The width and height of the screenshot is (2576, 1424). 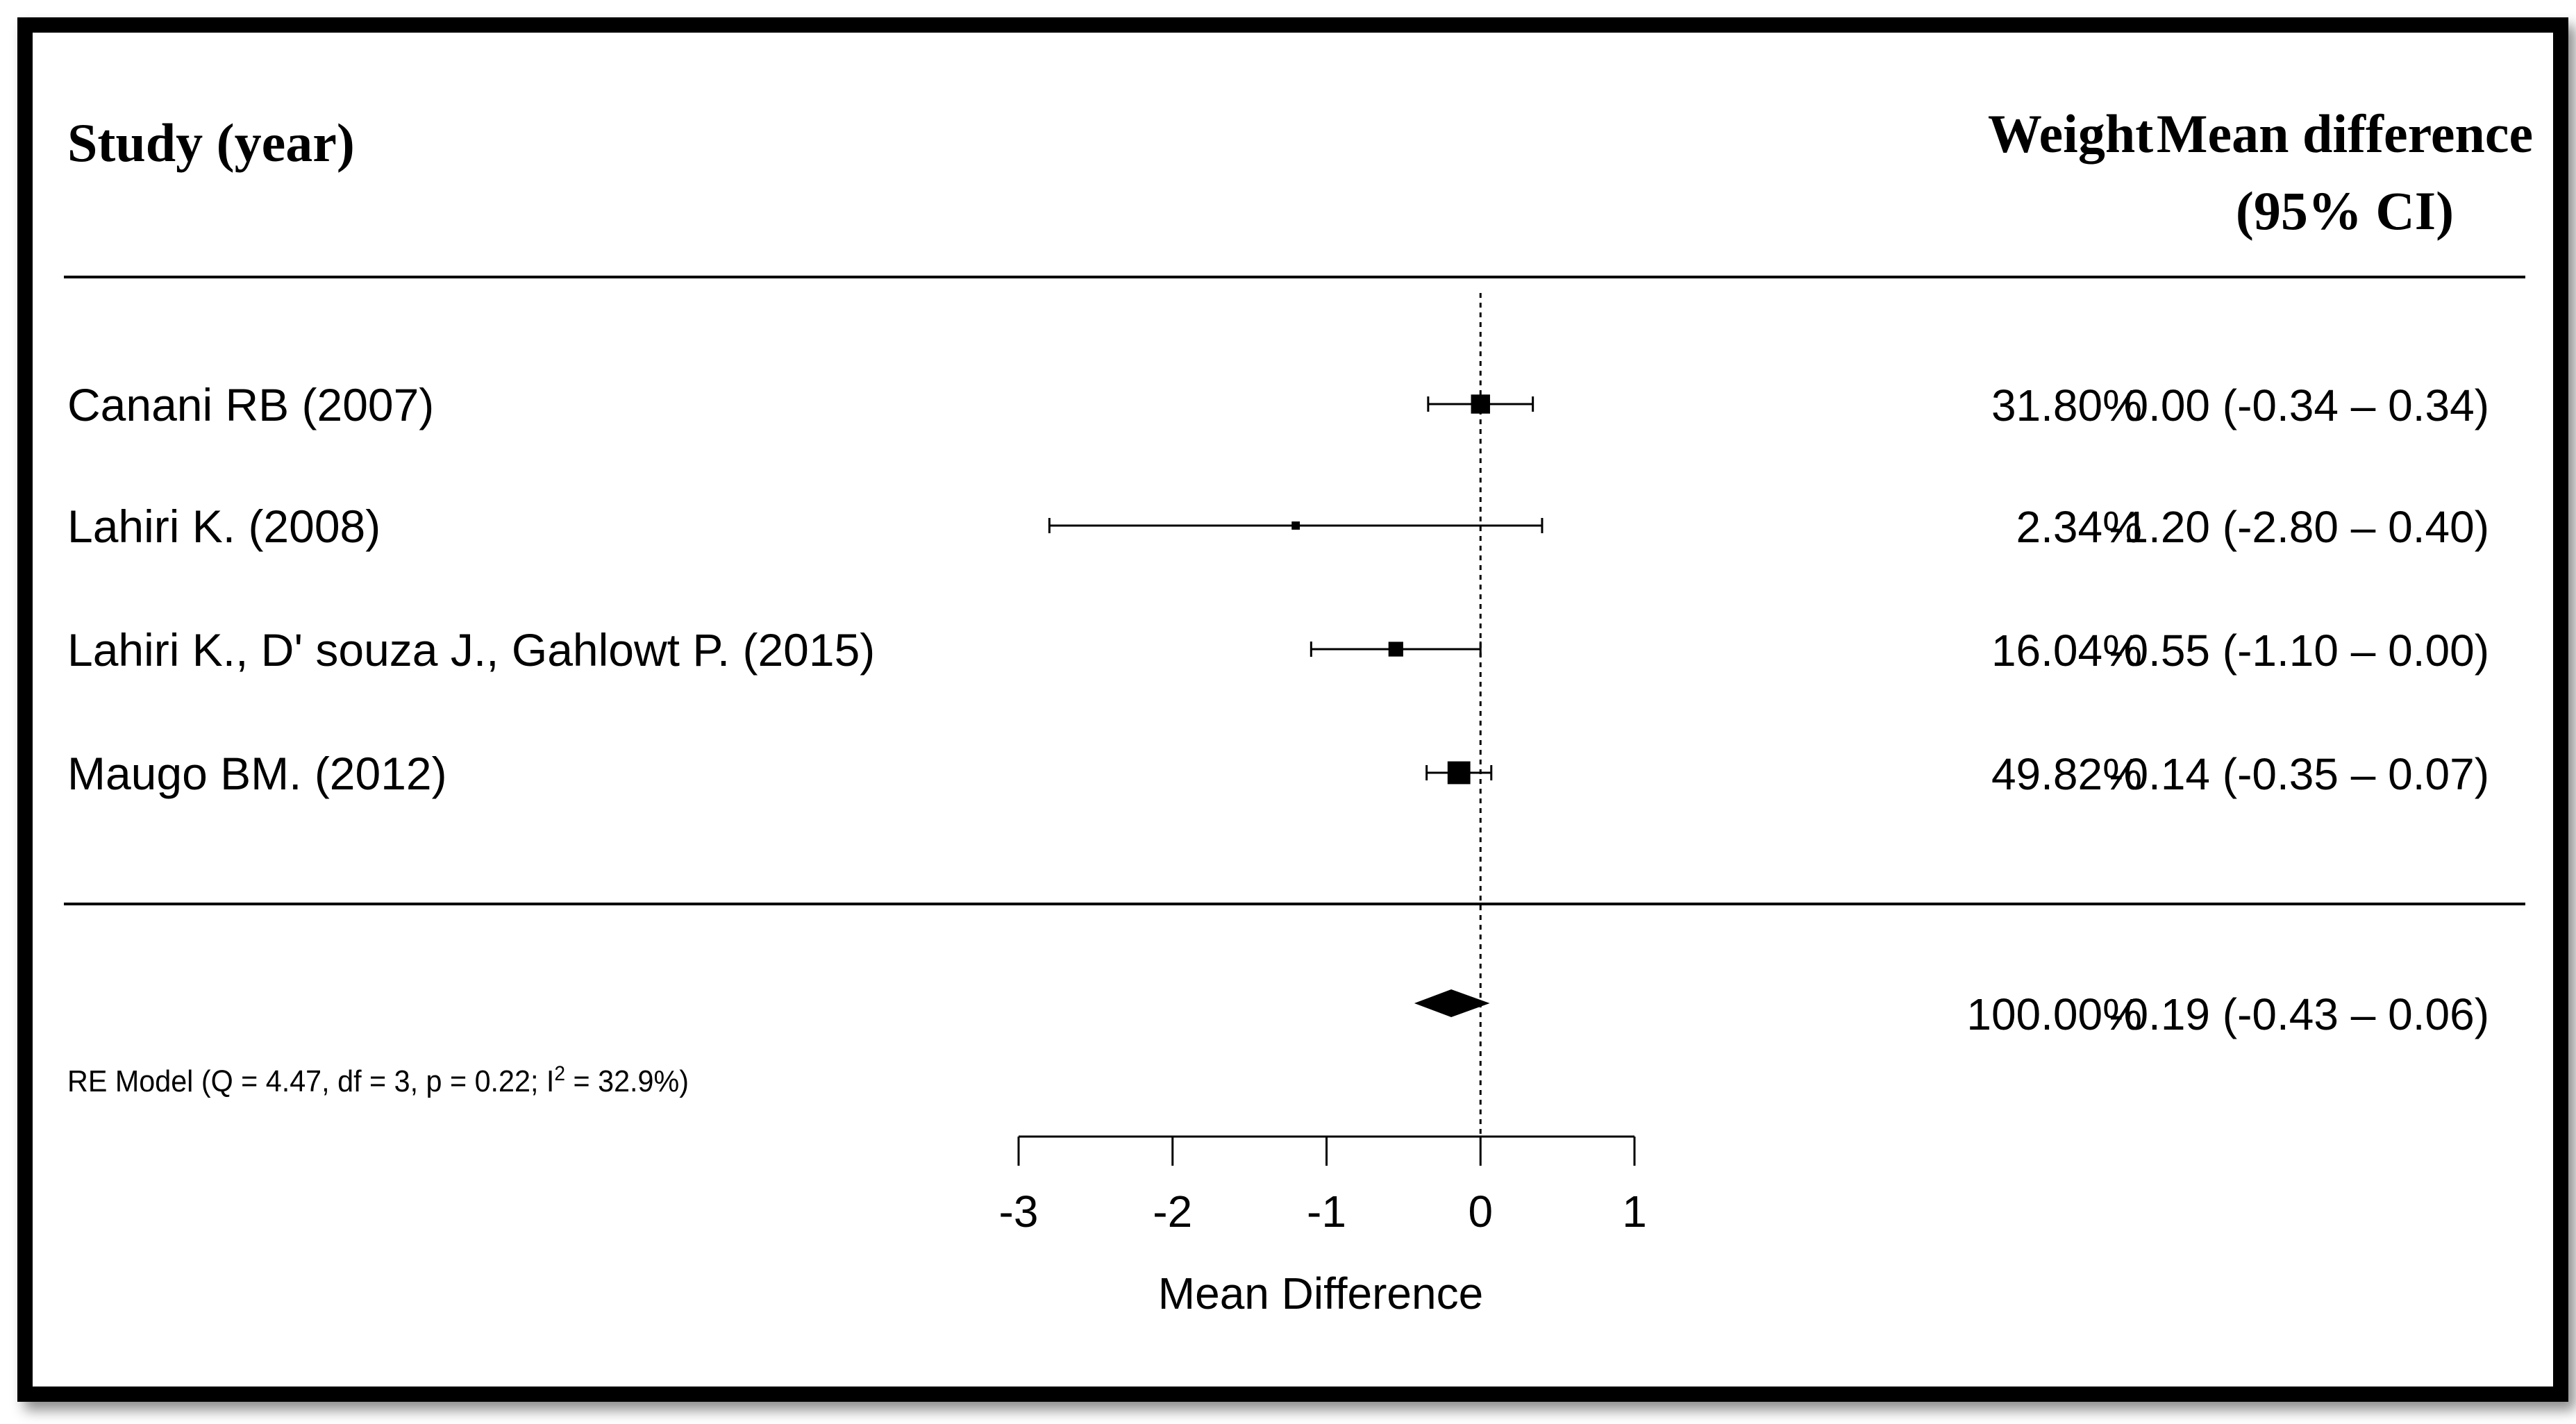 I want to click on study-ci-text: -0.55 (-1.10 – 0.00), so click(x=2299, y=651).